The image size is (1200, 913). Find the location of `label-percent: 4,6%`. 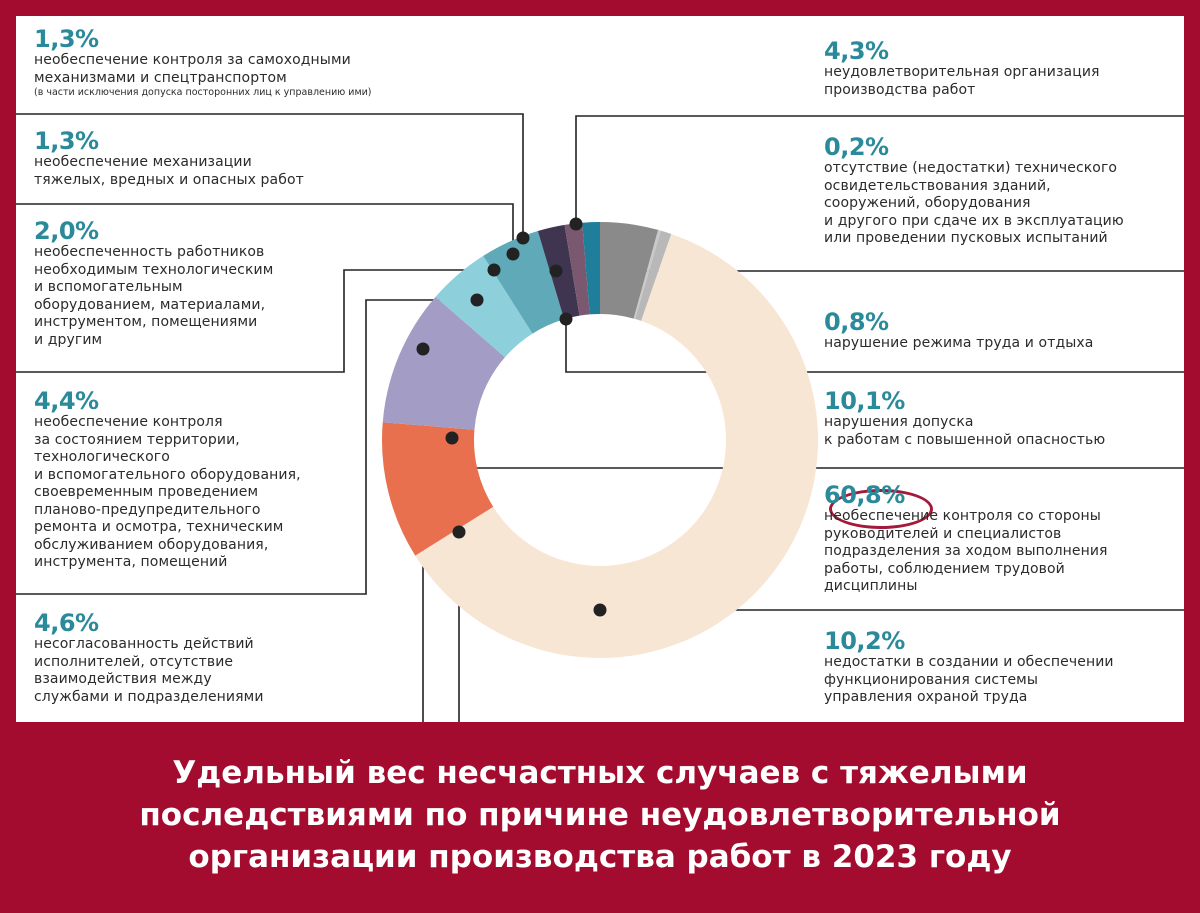

label-percent: 4,6% is located at coordinates (66, 623).